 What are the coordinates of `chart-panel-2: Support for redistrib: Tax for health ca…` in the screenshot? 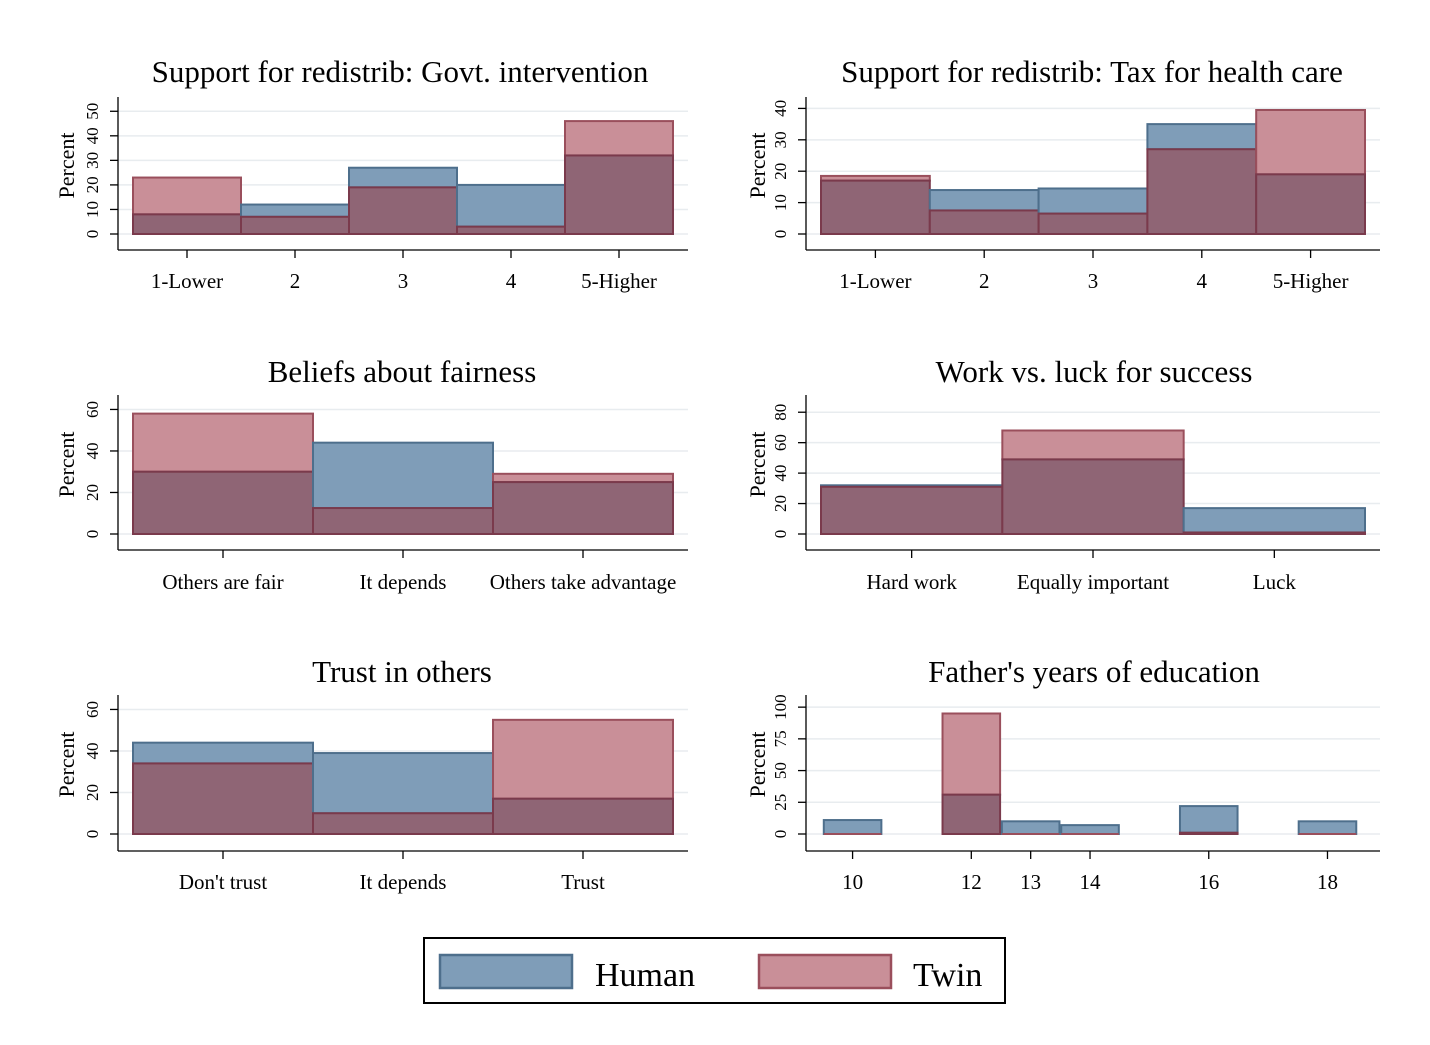 It's located at (1062, 173).